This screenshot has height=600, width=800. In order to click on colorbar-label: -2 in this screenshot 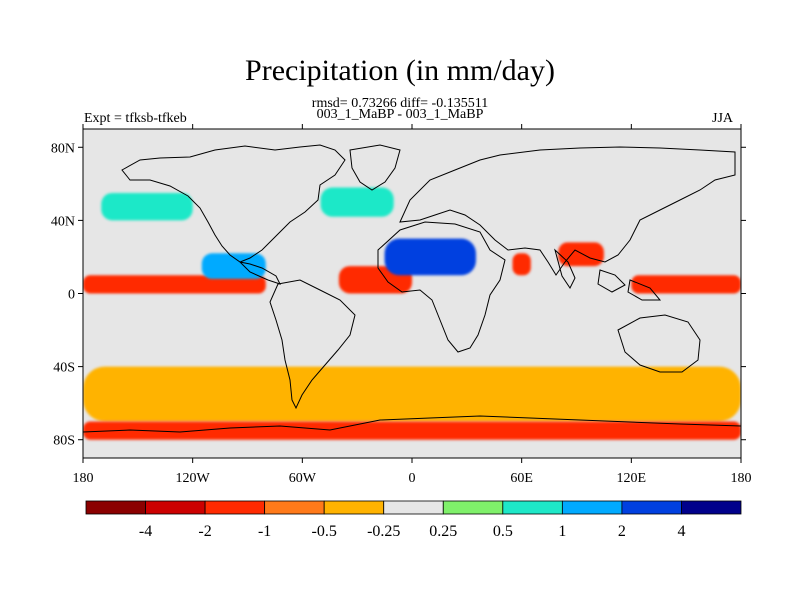, I will do `click(204, 531)`.